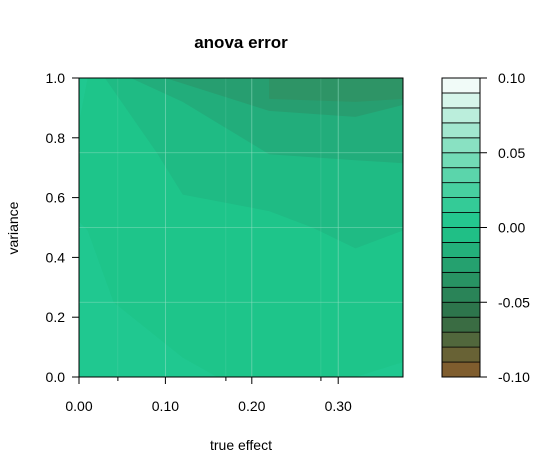 The height and width of the screenshot is (475, 559). What do you see at coordinates (56, 198) in the screenshot?
I see `y-tick-label-3: 0.6` at bounding box center [56, 198].